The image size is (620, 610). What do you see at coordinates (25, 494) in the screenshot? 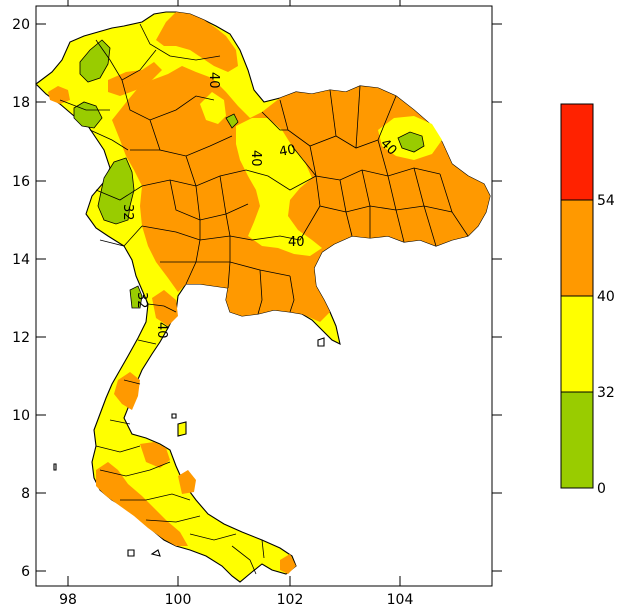
I see `y-tick-label: 8` at bounding box center [25, 494].